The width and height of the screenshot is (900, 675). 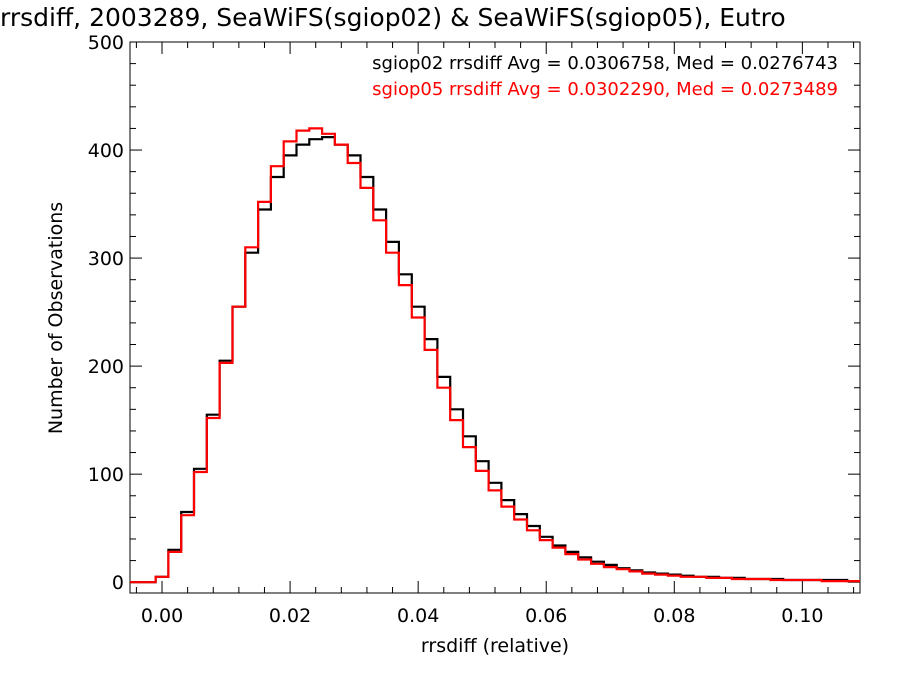 I want to click on x-tick-label: 0.08, so click(x=674, y=616).